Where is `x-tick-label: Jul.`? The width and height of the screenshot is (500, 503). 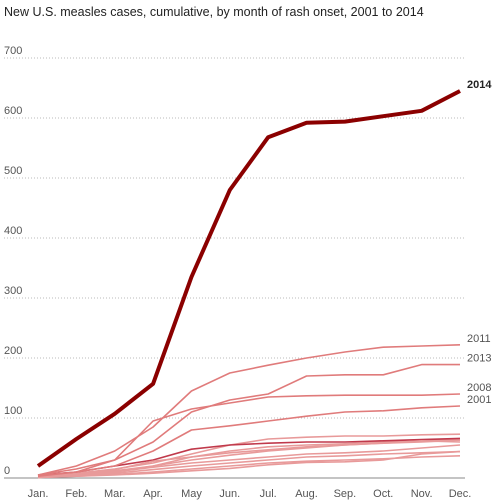
x-tick-label: Jul. is located at coordinates (268, 494).